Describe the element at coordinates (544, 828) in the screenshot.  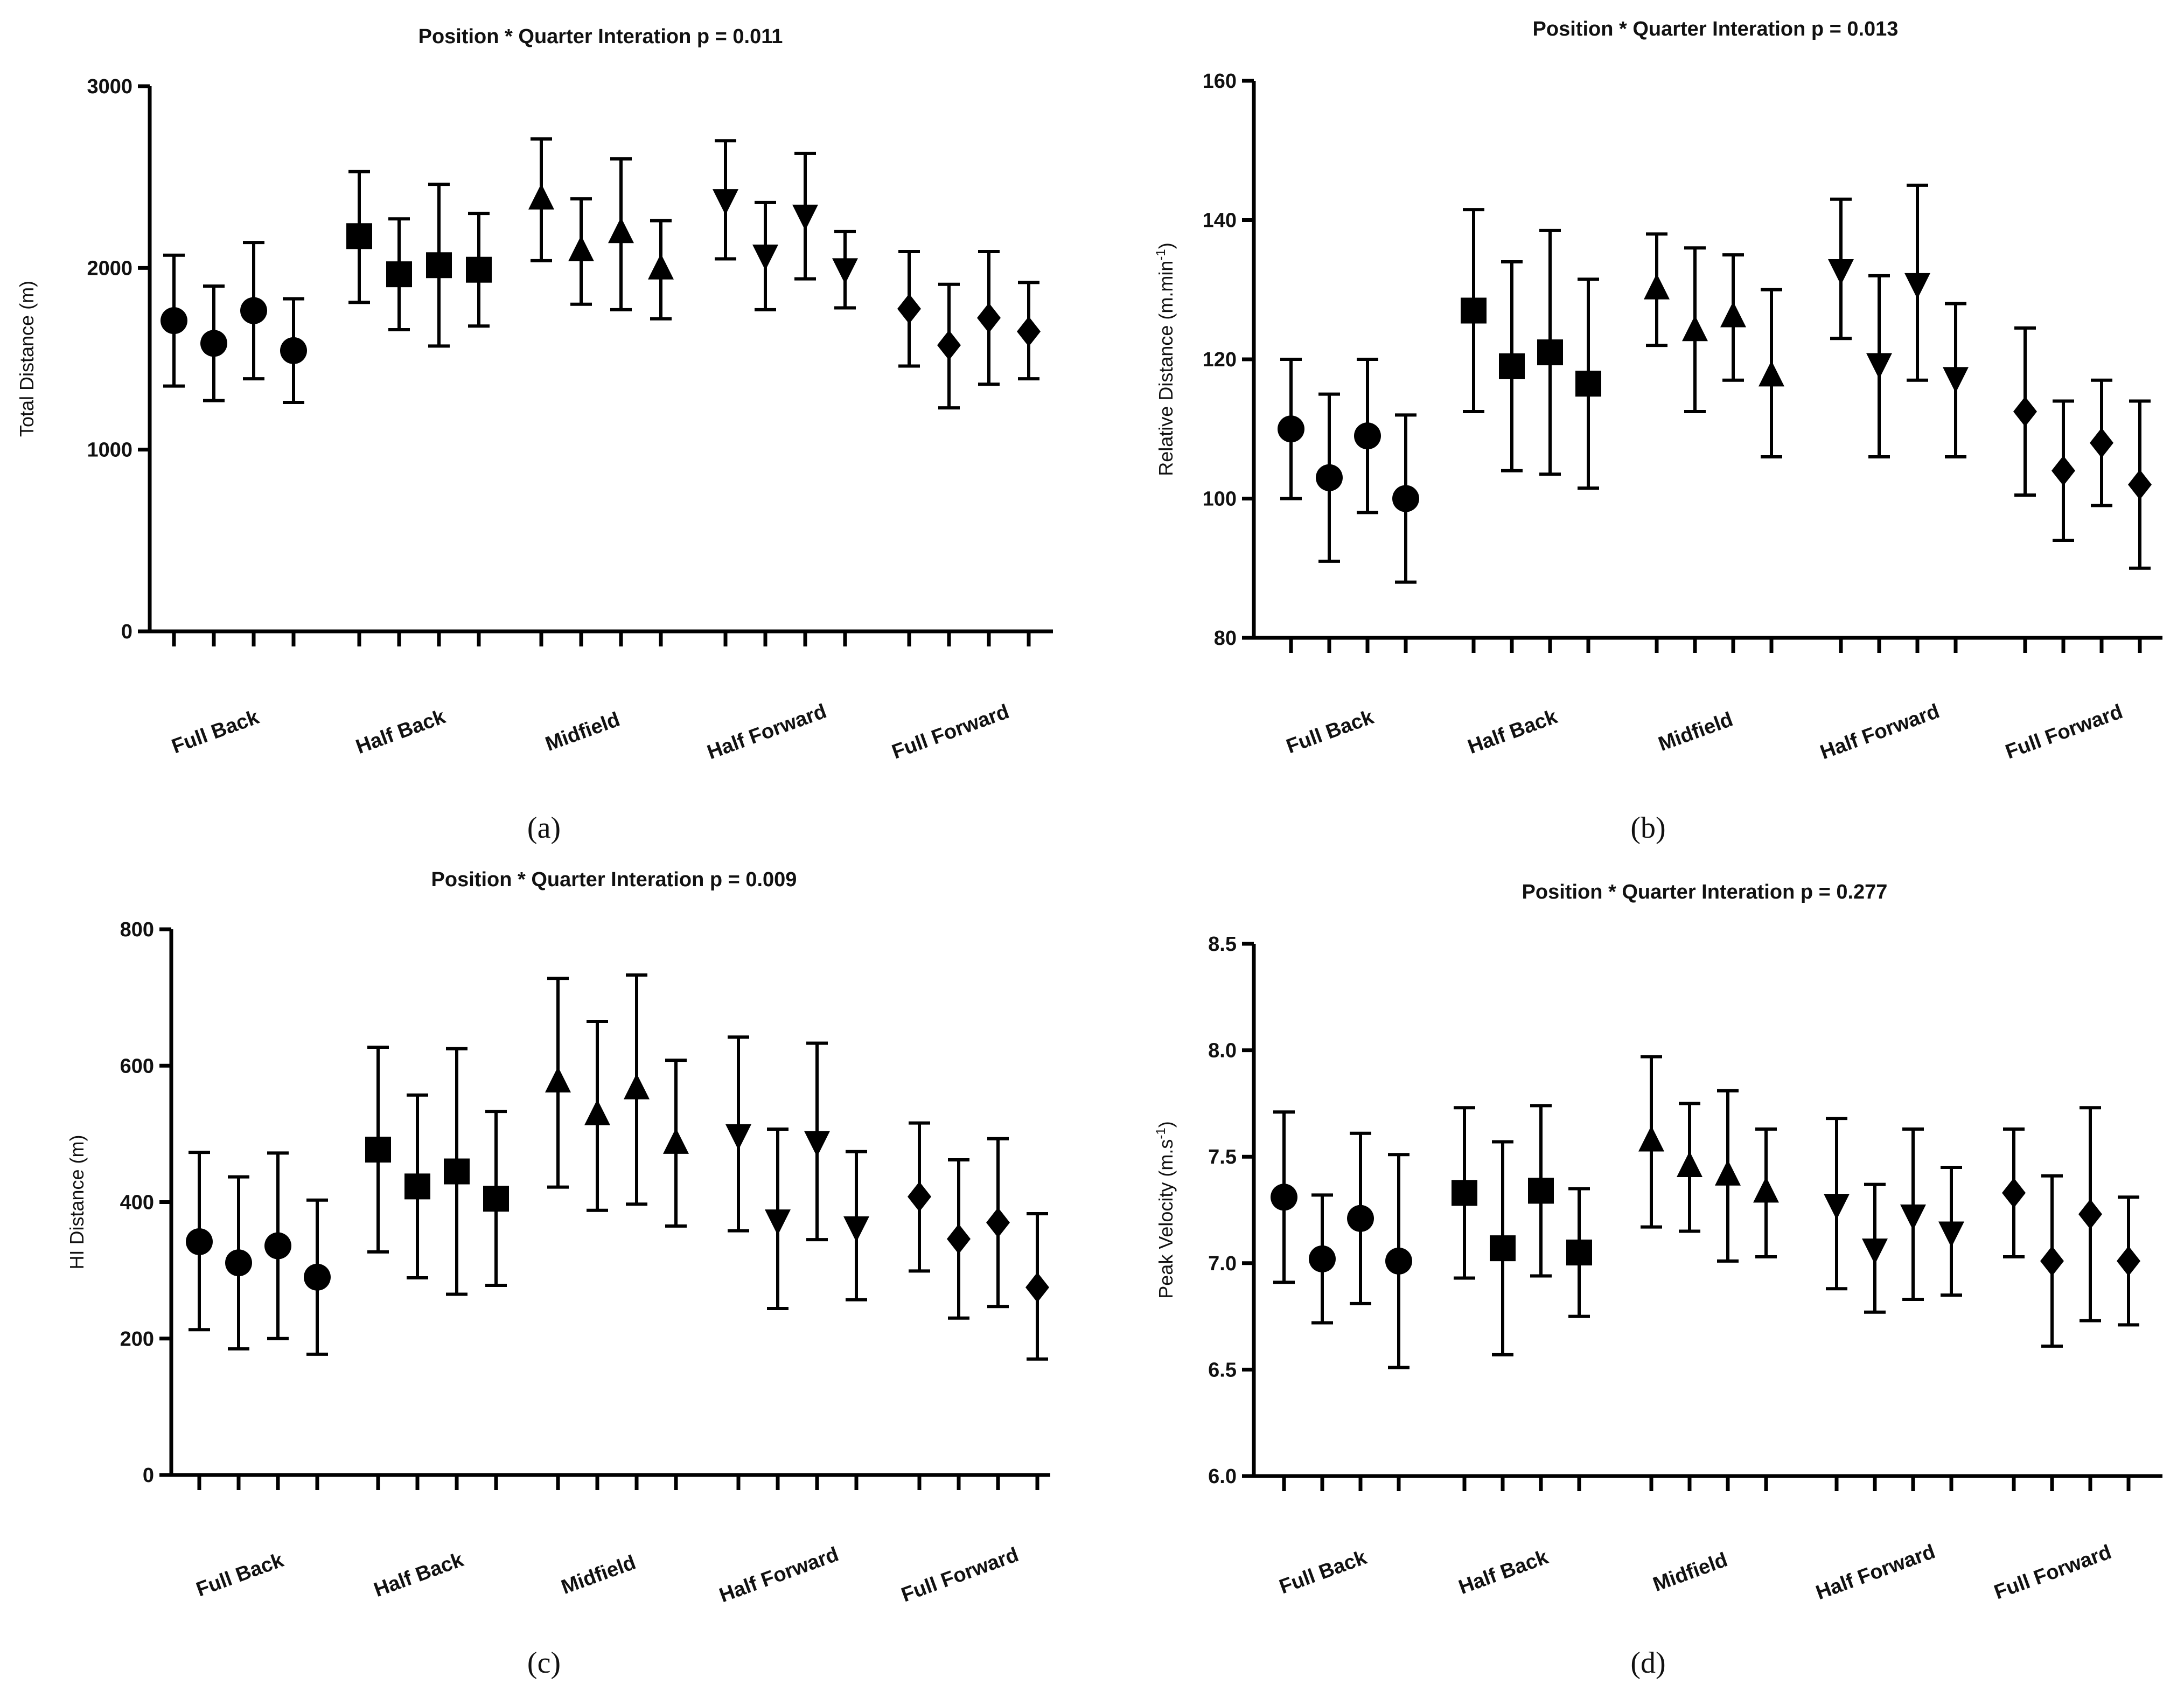
I see `panel-label: (a)` at that location.